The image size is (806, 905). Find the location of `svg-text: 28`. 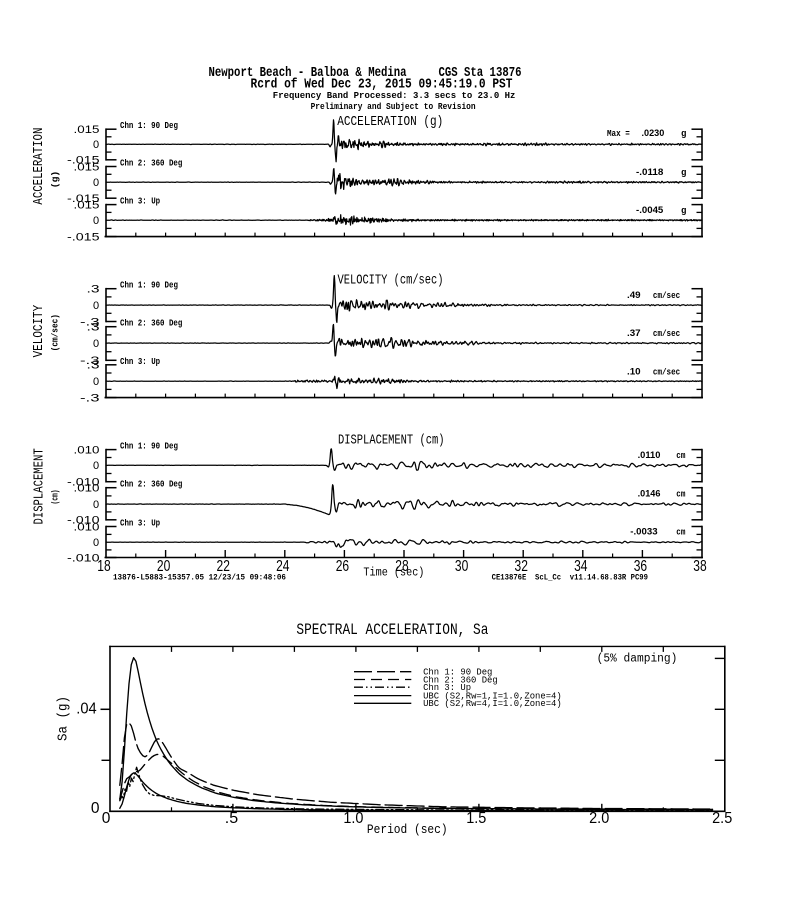

svg-text: 28 is located at coordinates (401, 566).